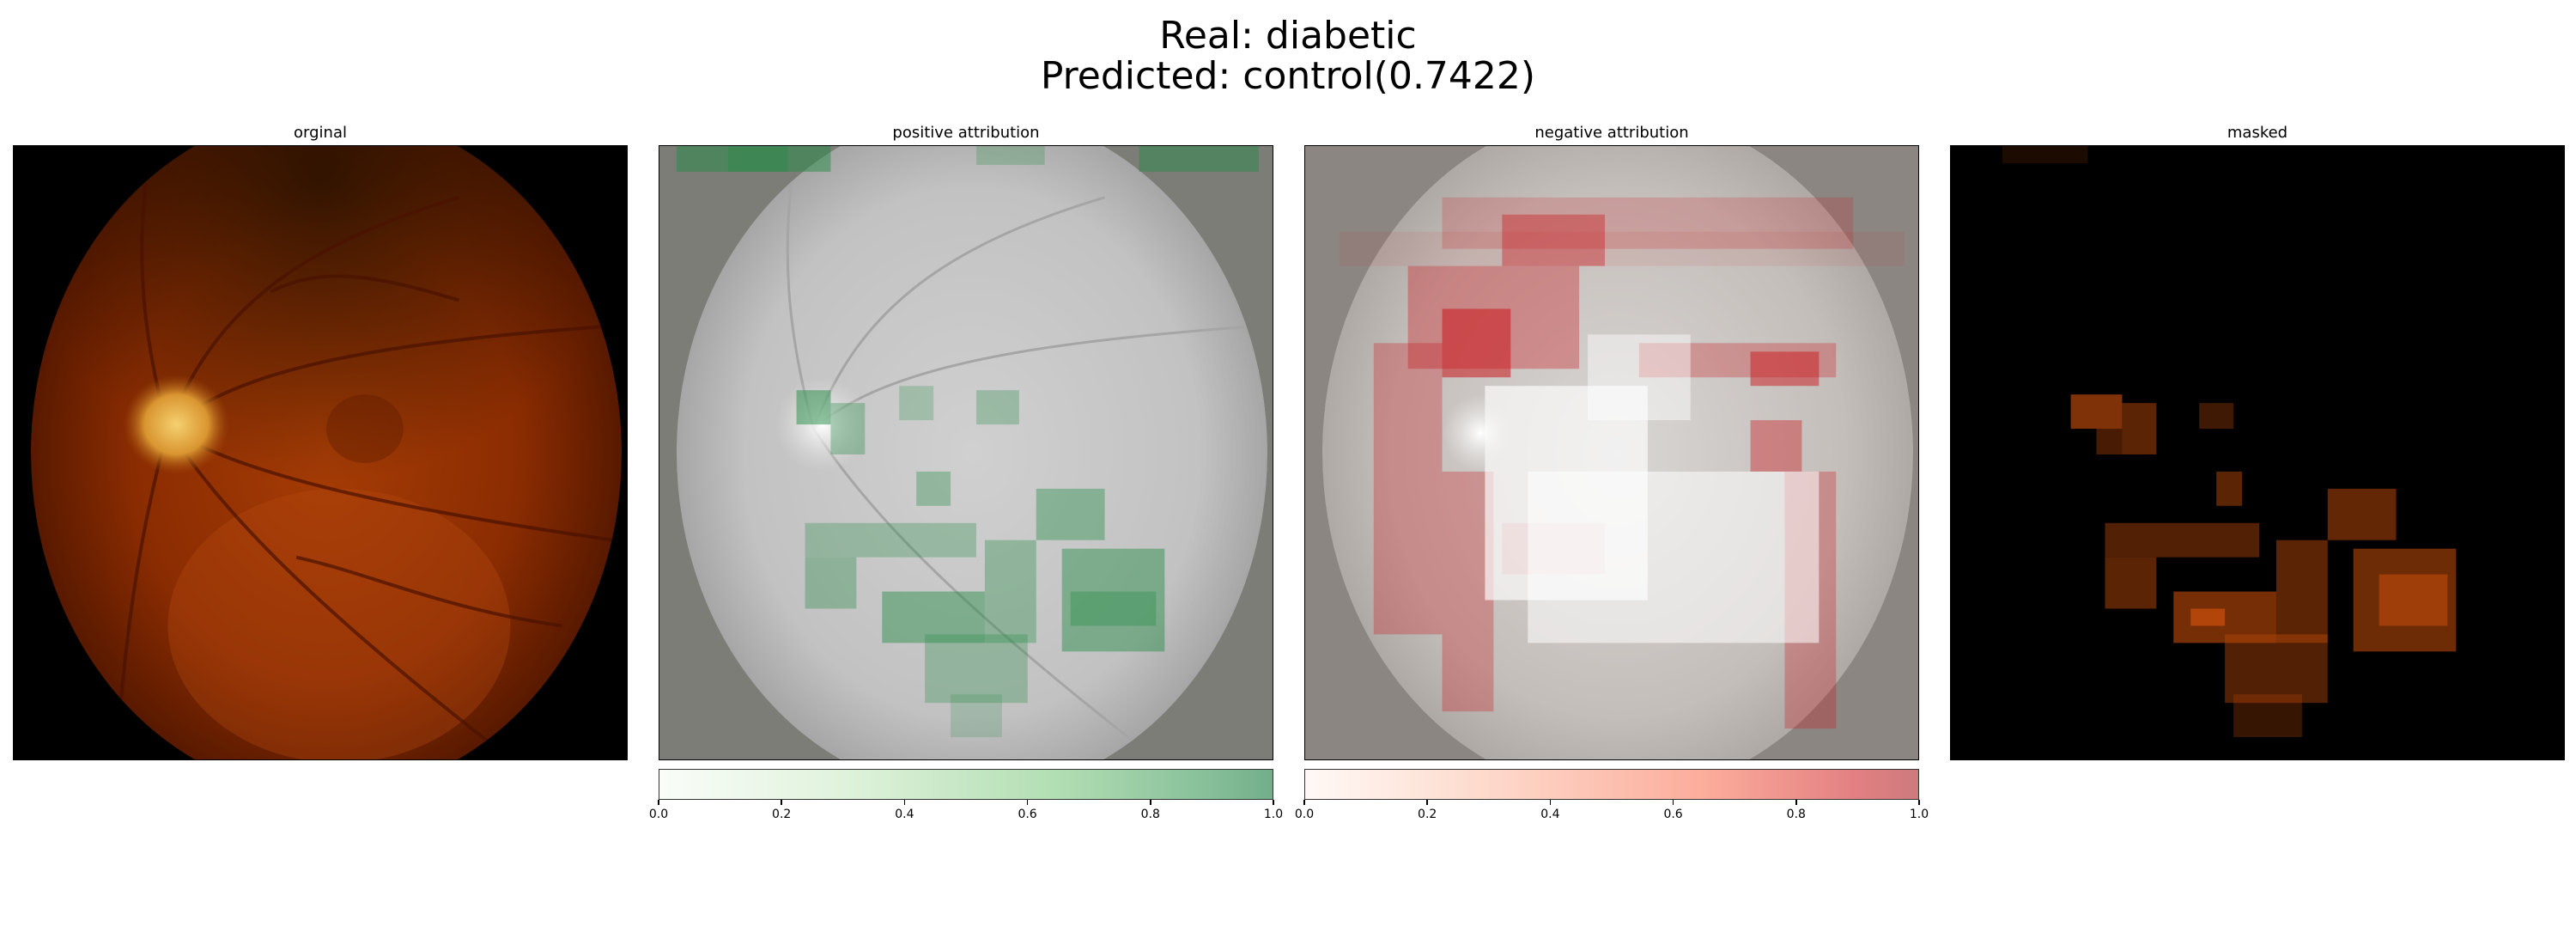  What do you see at coordinates (904, 814) in the screenshot?
I see `positive-colorbar-tick-label: 0.4` at bounding box center [904, 814].